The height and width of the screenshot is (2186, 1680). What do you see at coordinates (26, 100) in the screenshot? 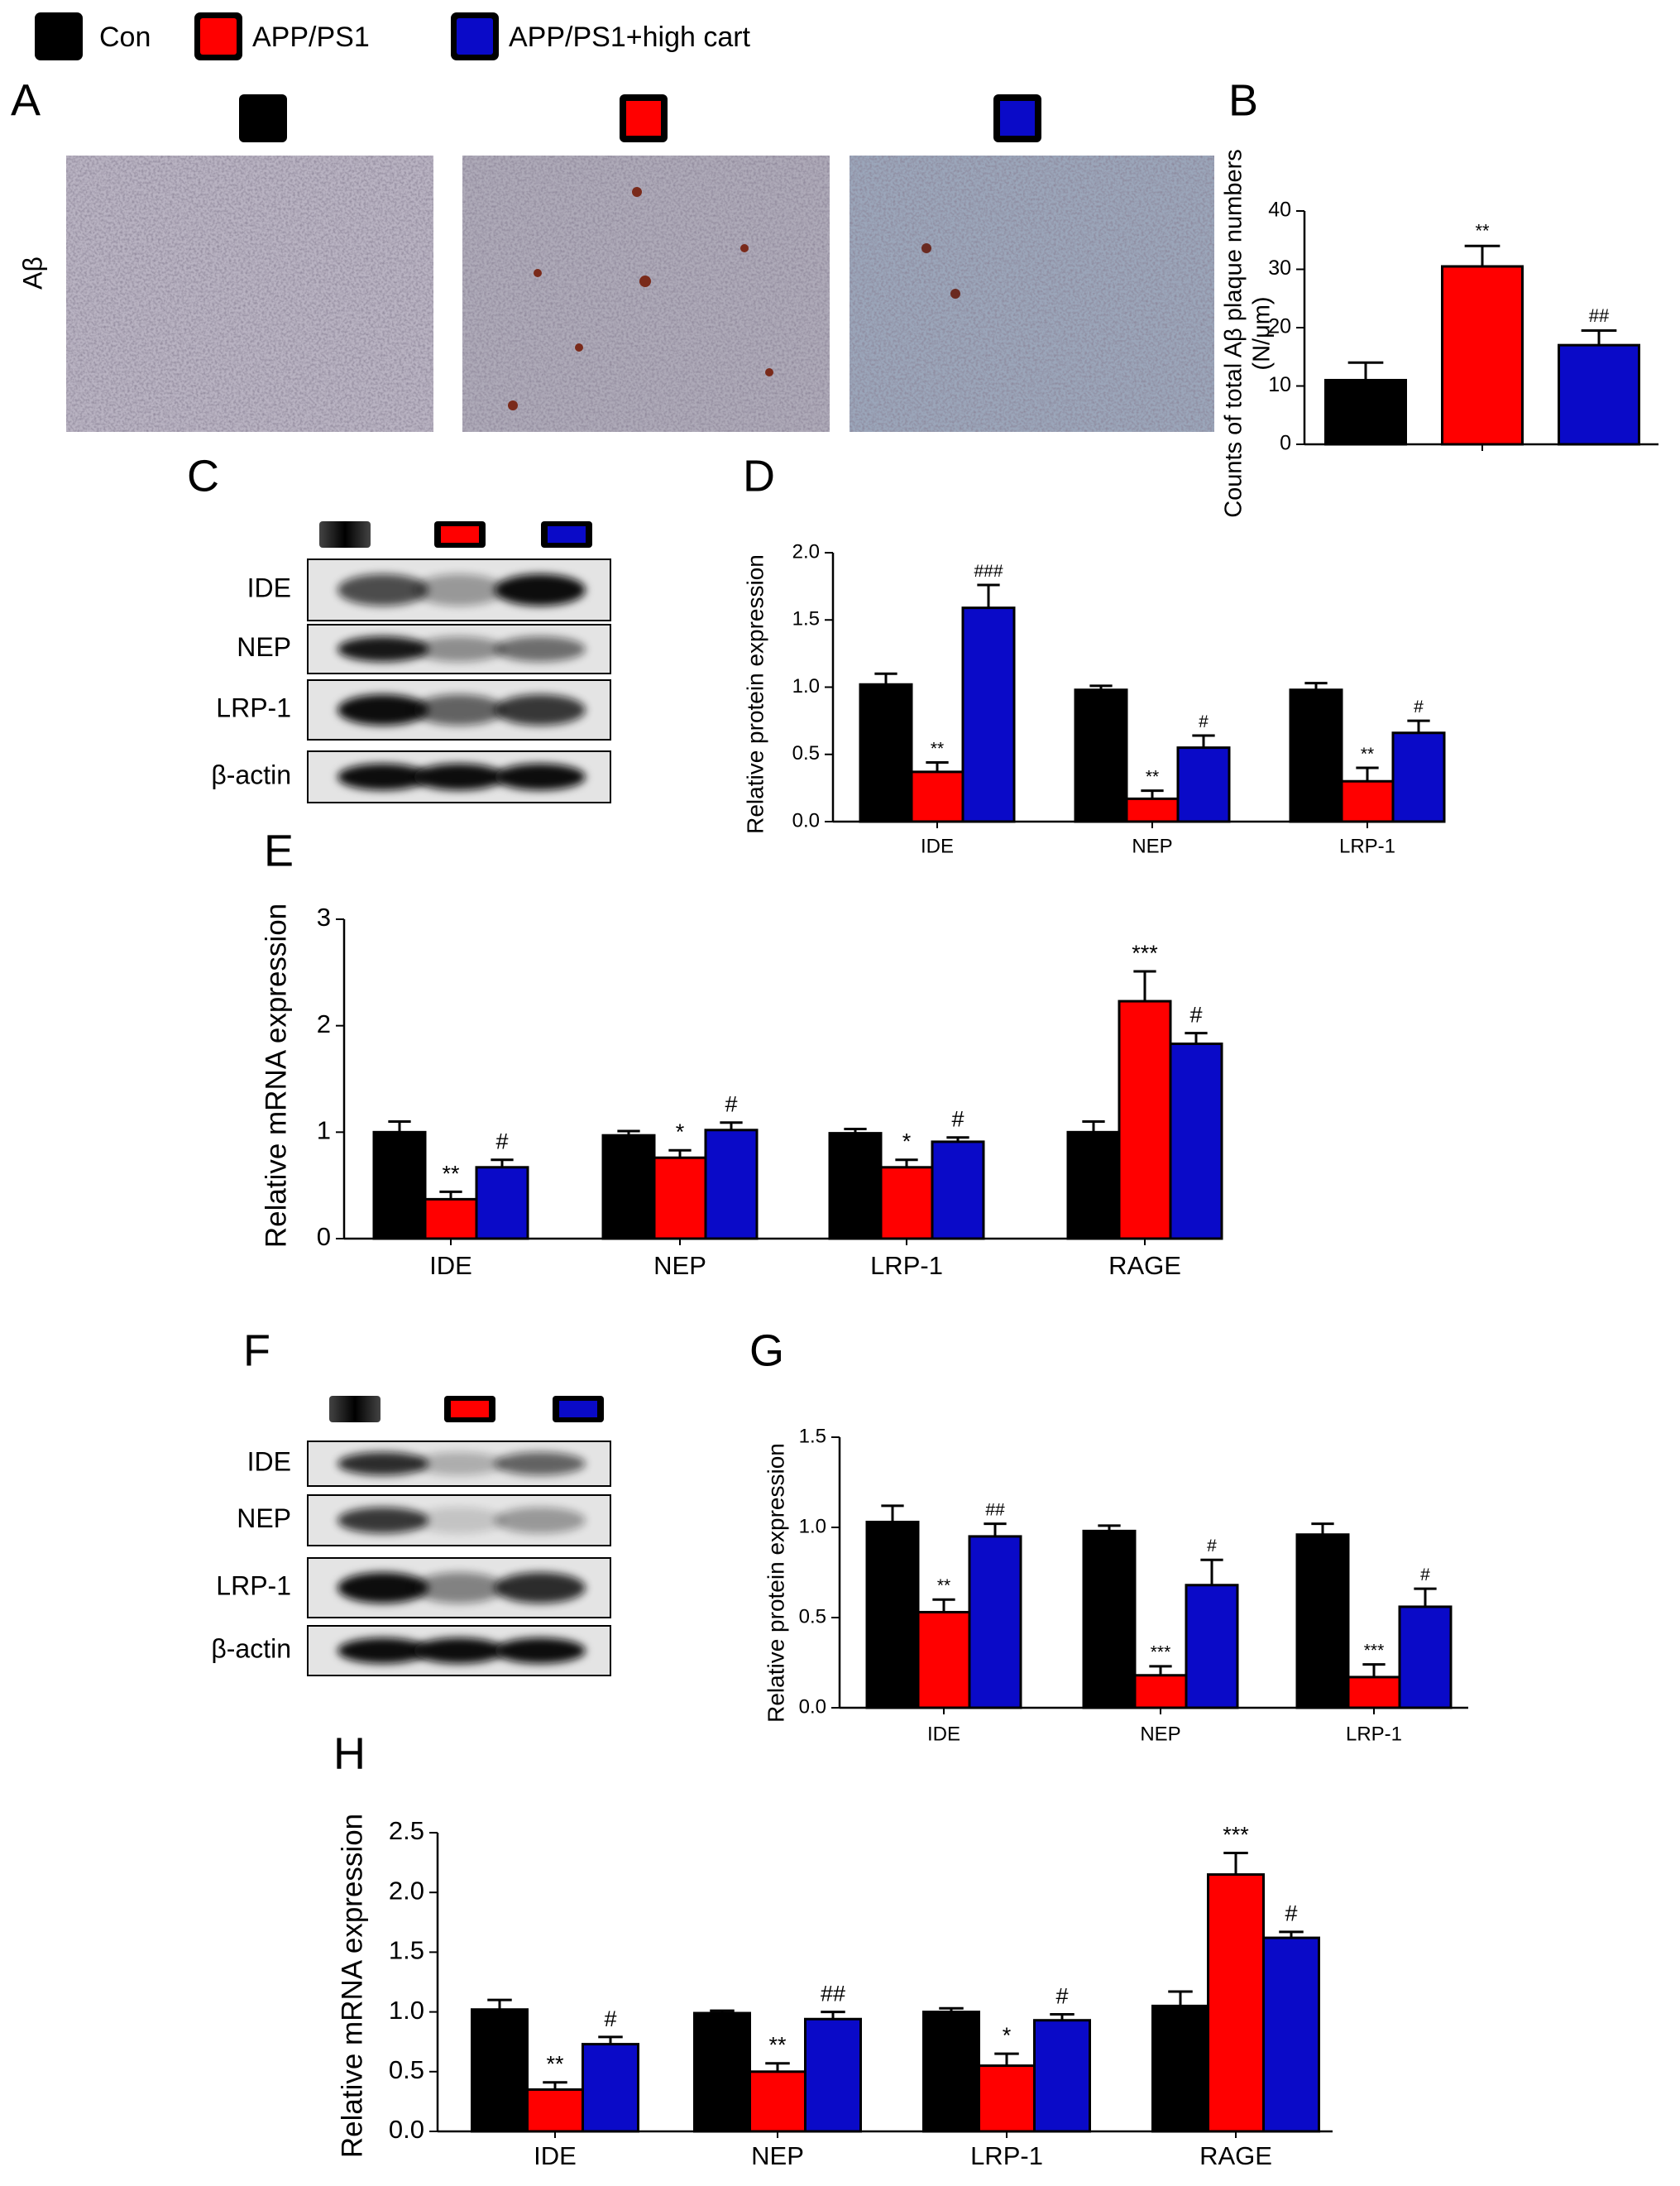
I see `panel-letter: A` at bounding box center [26, 100].